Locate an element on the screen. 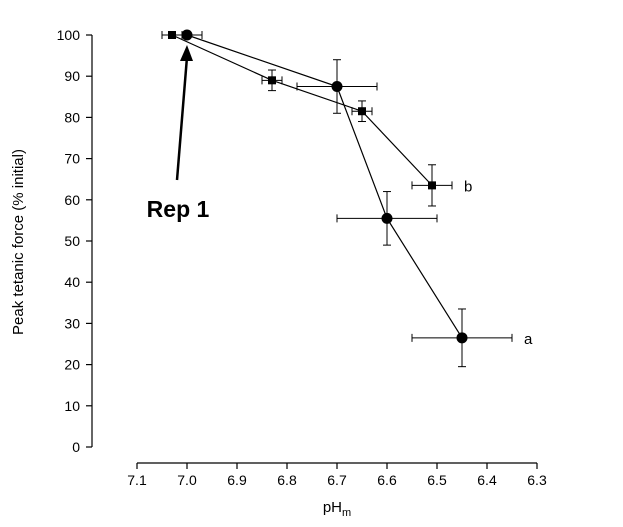  x-tick-label: 6.5 is located at coordinates (437, 480).